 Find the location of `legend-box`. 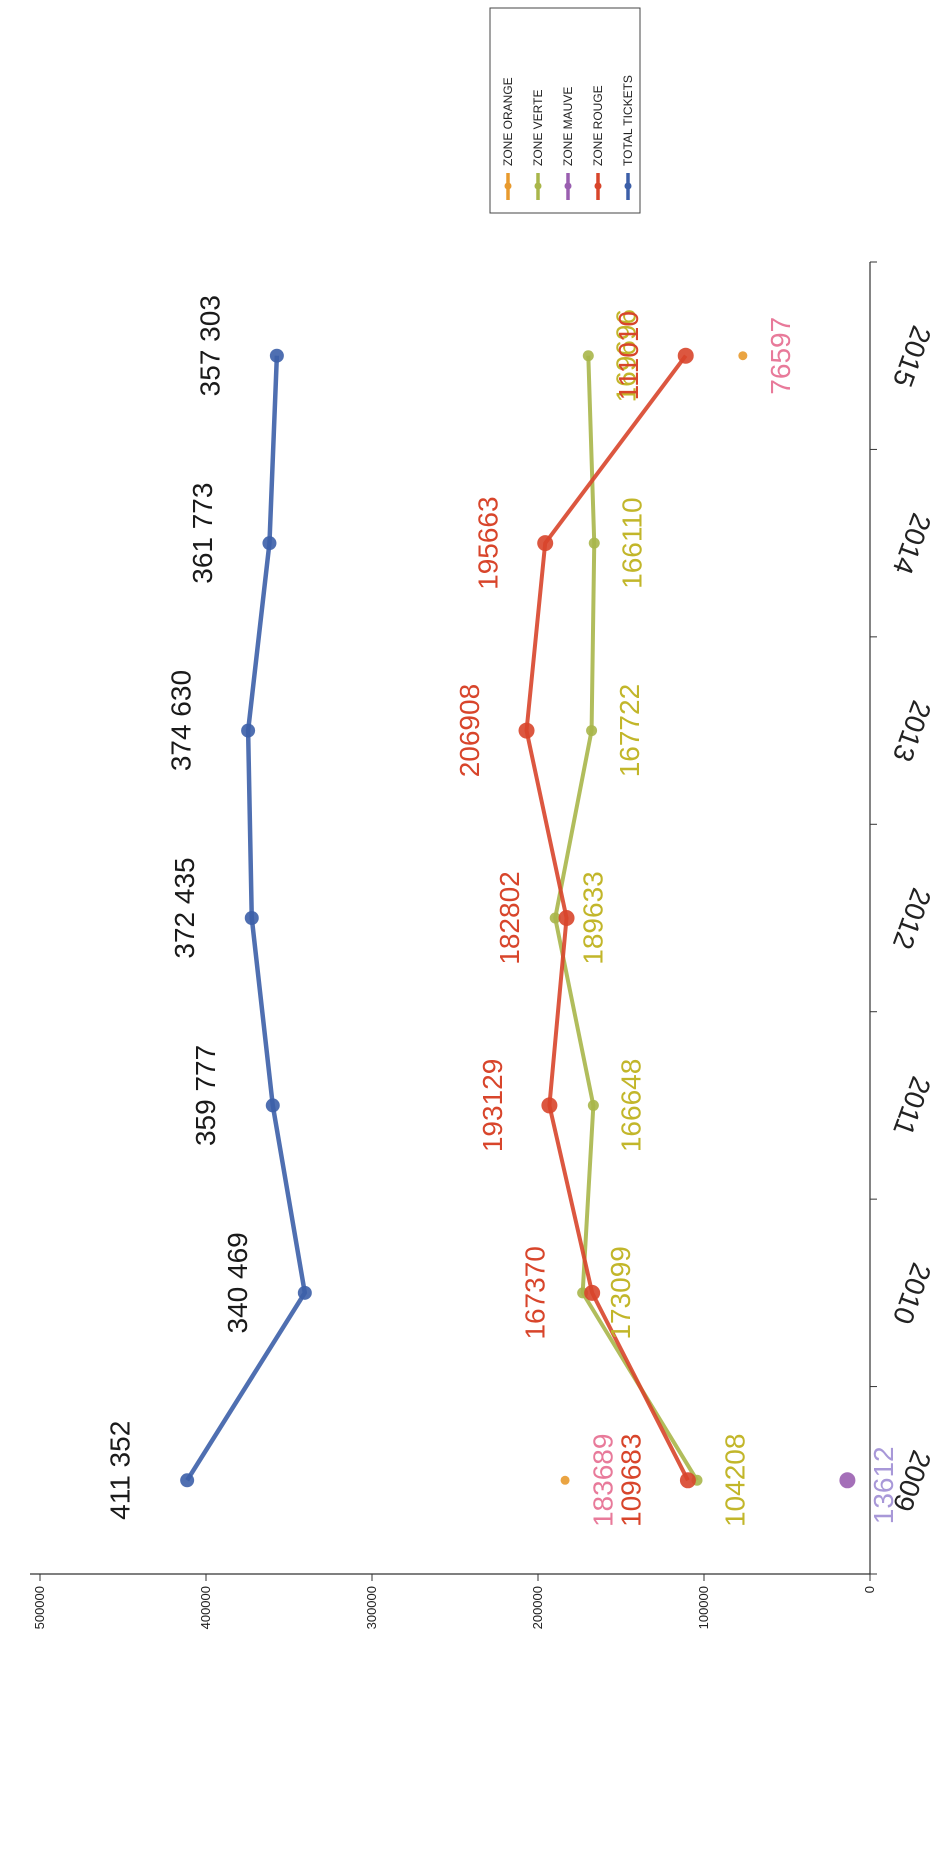

legend-box is located at coordinates (565, 110).